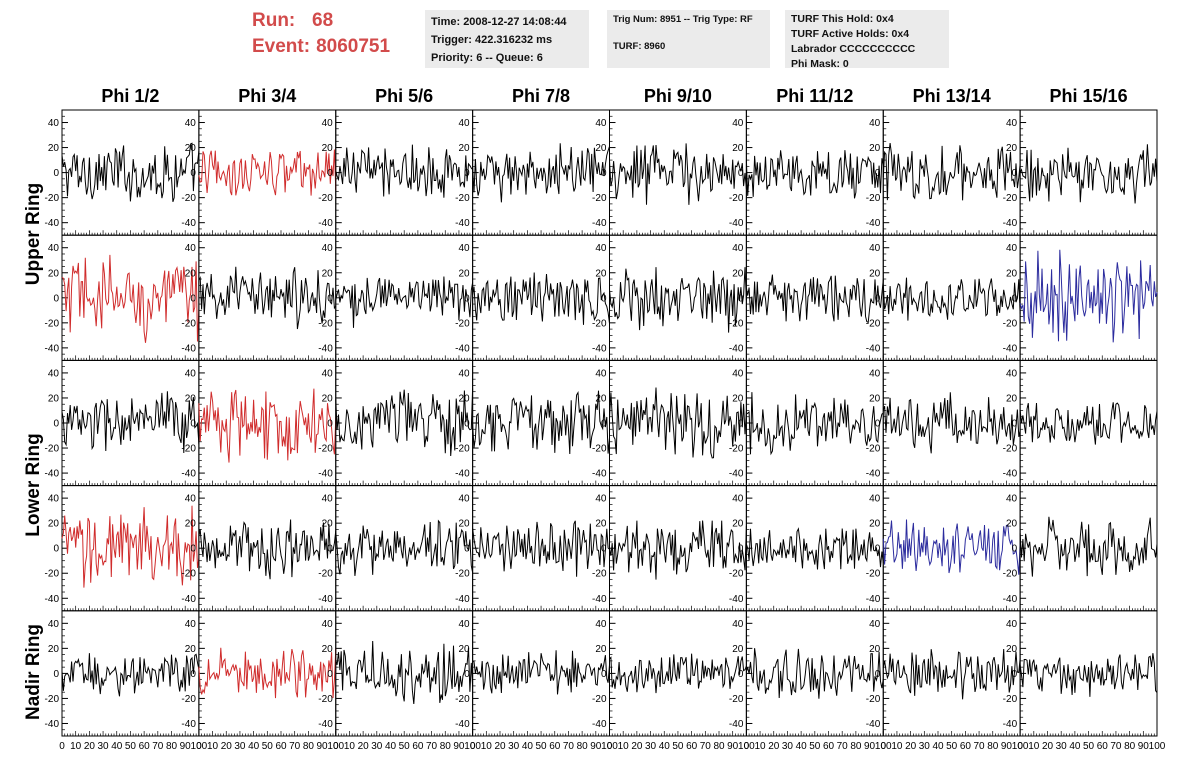 The width and height of the screenshot is (1196, 772). I want to click on column-header: Phi 13/14, so click(951, 96).